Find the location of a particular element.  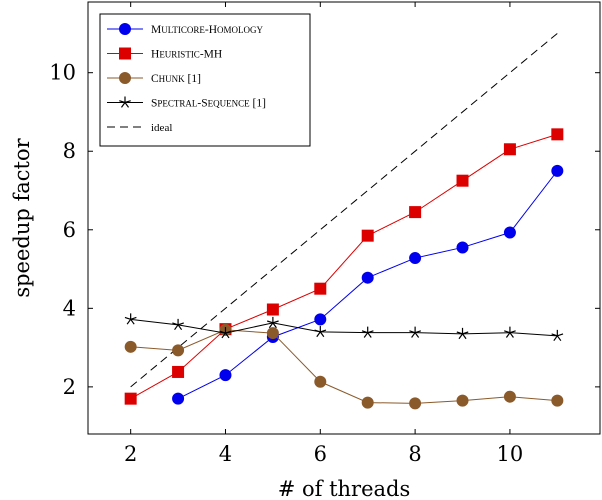

x-tick-label: 8 is located at coordinates (414, 454).